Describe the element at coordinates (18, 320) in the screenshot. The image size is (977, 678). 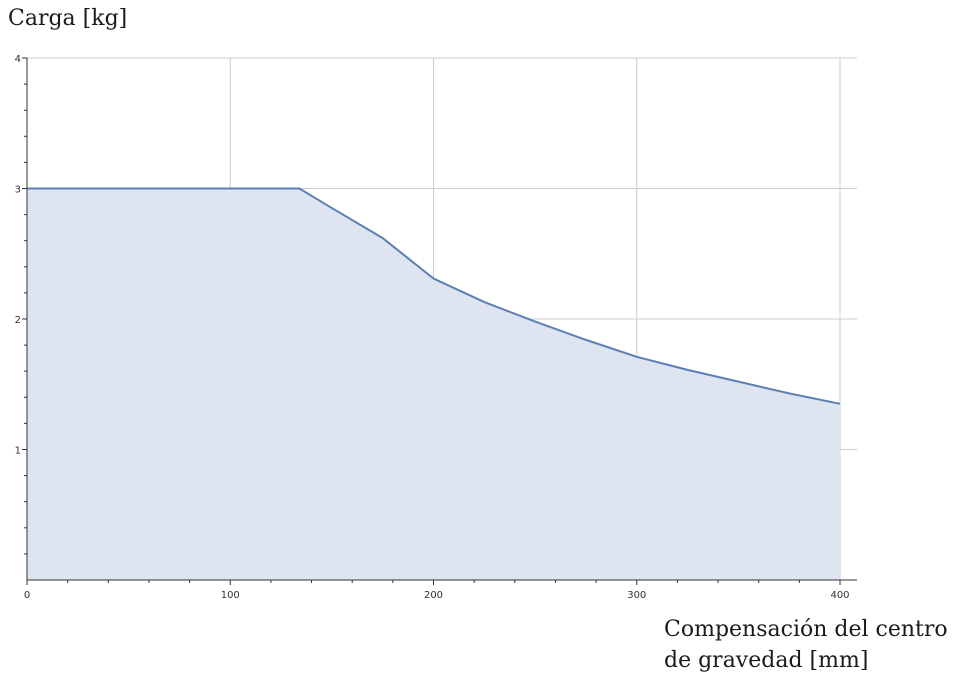
I see `y-tick-label-2: 2` at that location.